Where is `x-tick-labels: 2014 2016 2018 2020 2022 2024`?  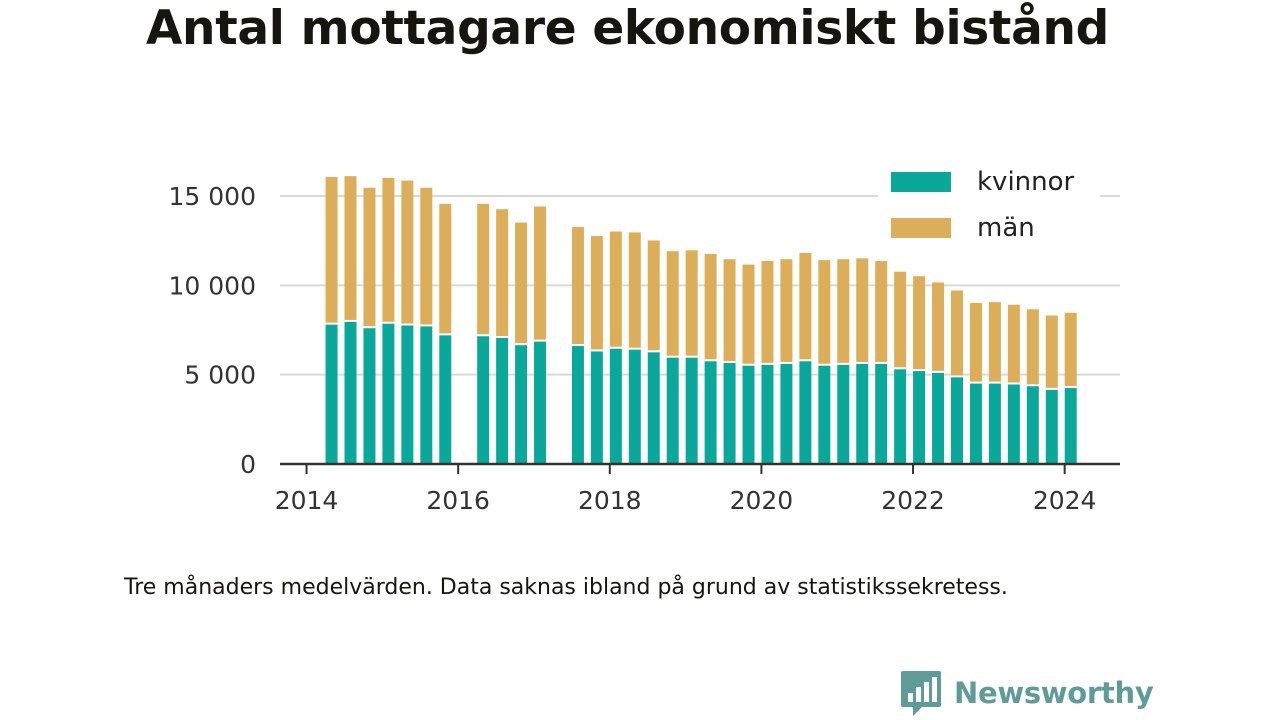 x-tick-labels: 2014 2016 2018 2020 2022 2024 is located at coordinates (686, 500).